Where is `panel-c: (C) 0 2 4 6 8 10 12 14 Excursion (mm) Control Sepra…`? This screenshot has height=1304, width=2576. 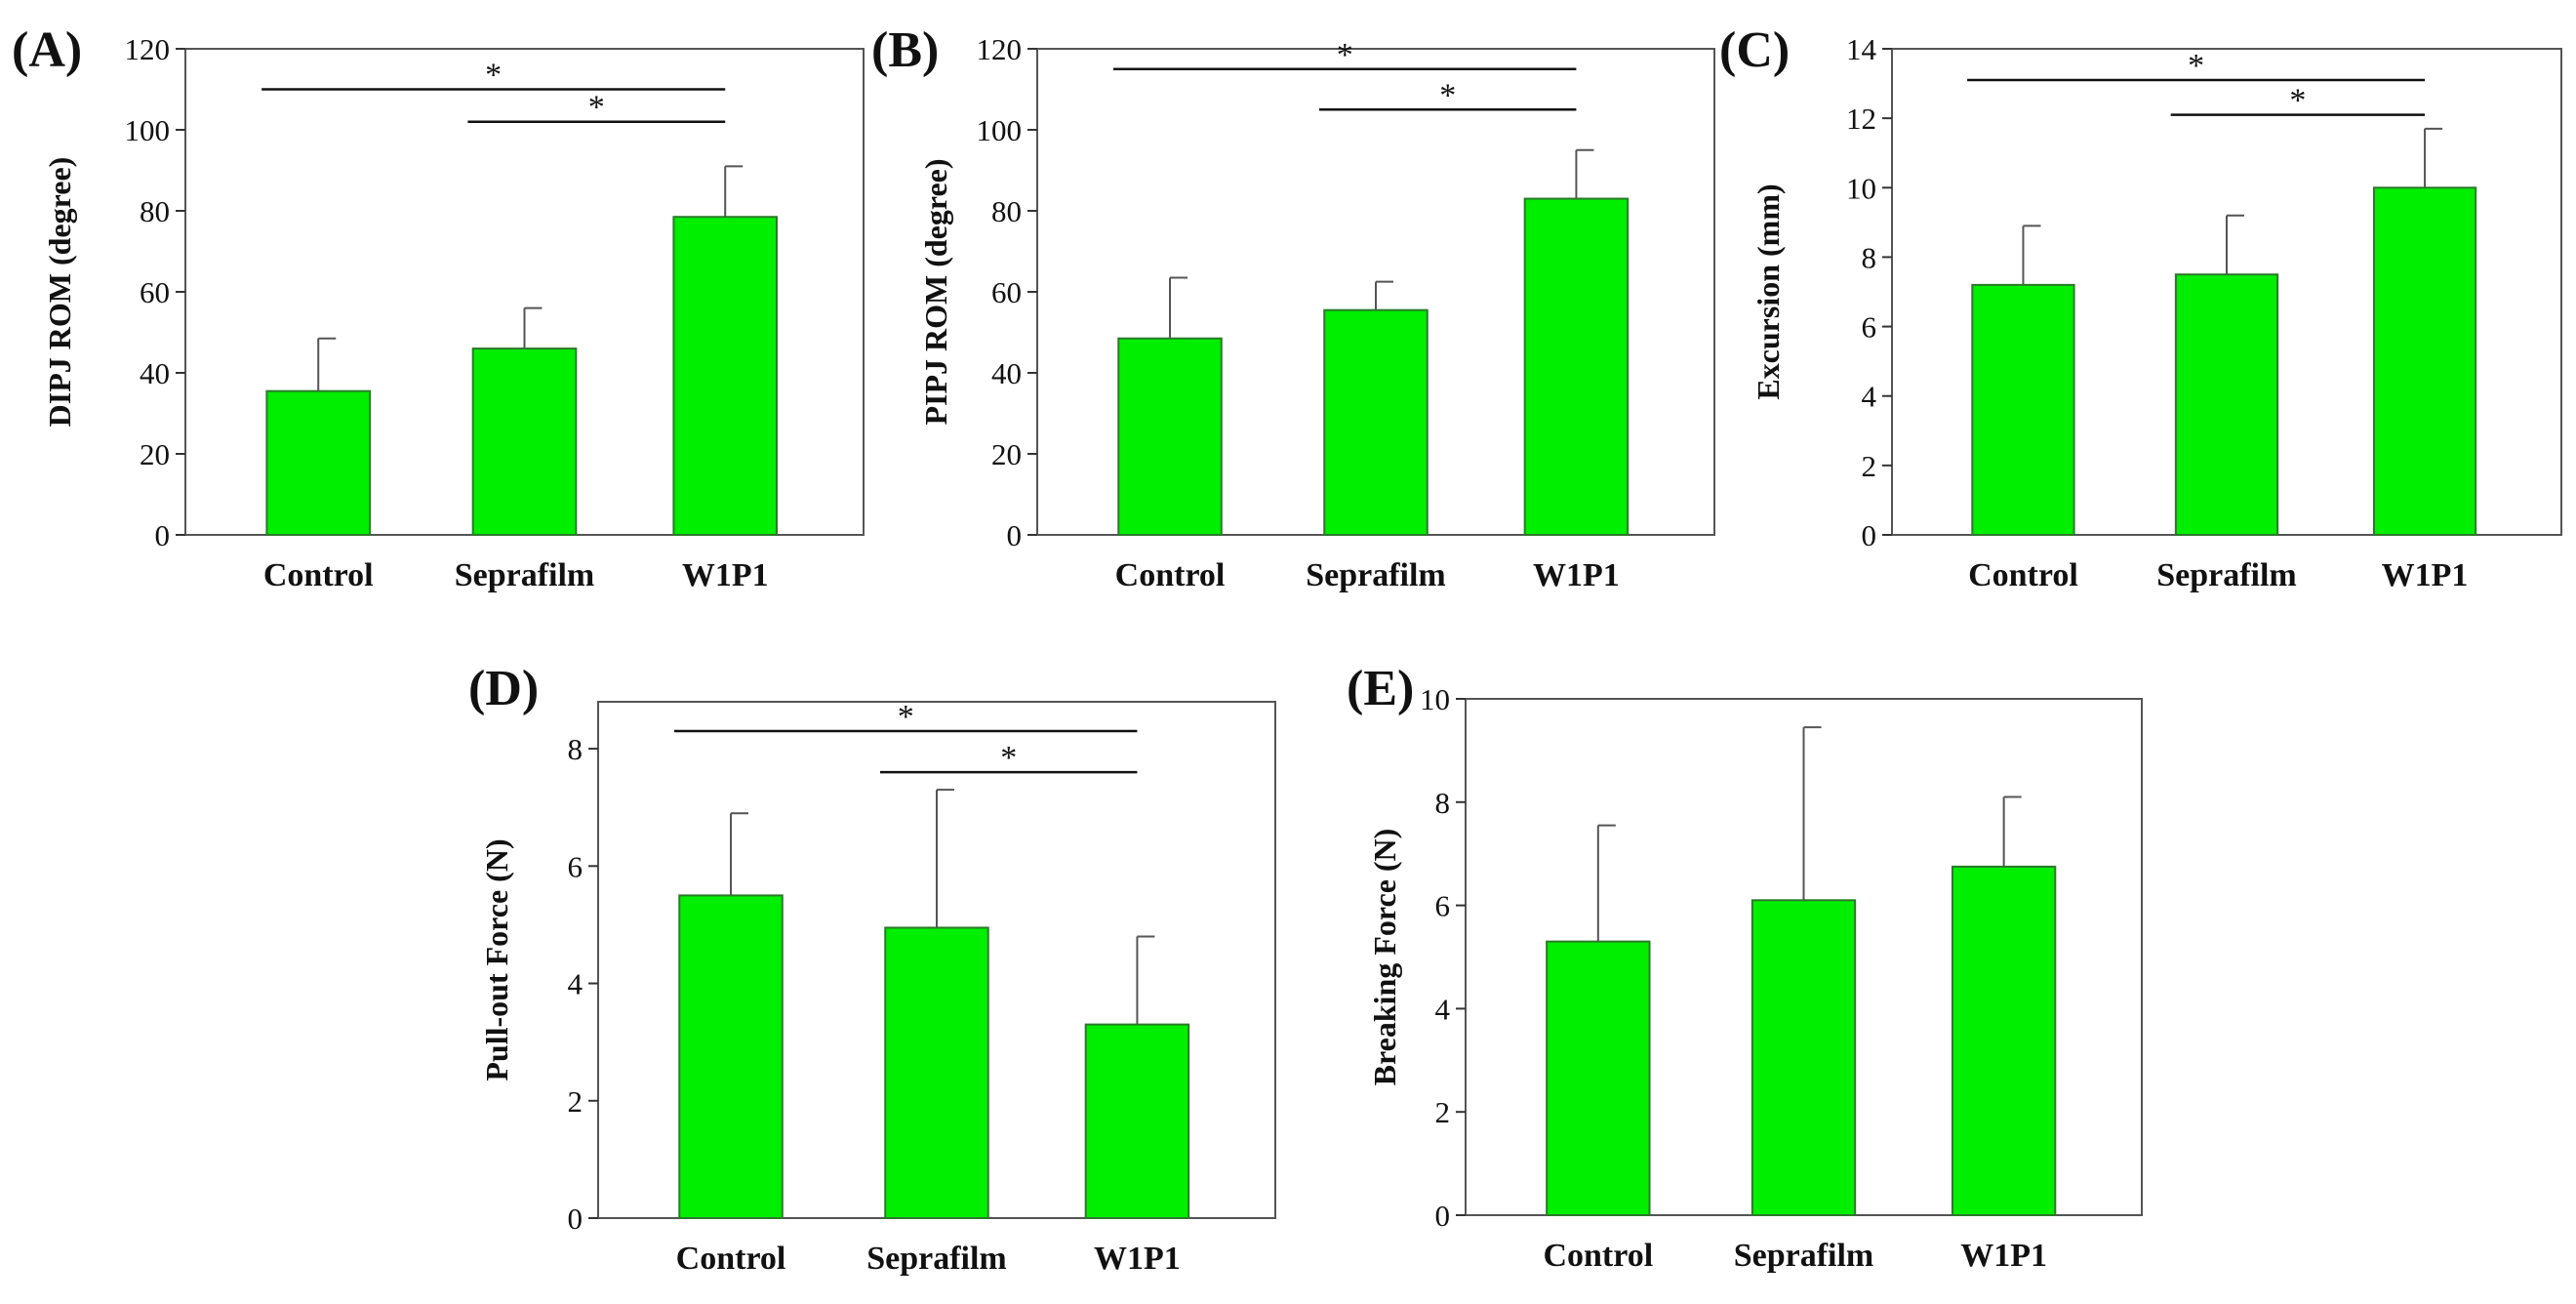 panel-c: (C) 0 2 4 6 8 10 12 14 Excursion (mm) Control Sepra… is located at coordinates (2140, 308).